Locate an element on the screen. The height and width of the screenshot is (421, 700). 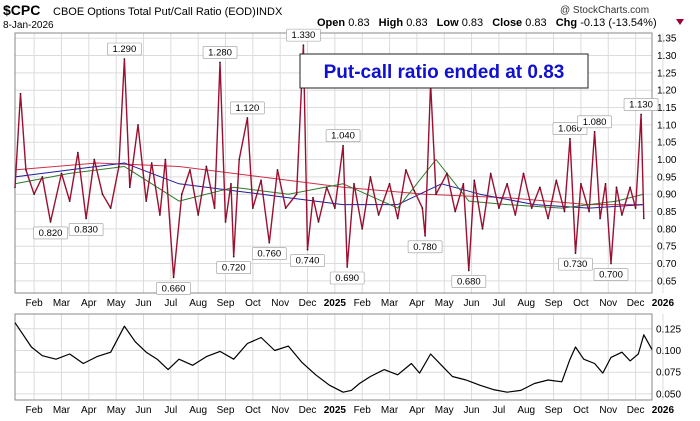
date-label: 8-Jan-2026 is located at coordinates (28, 25).